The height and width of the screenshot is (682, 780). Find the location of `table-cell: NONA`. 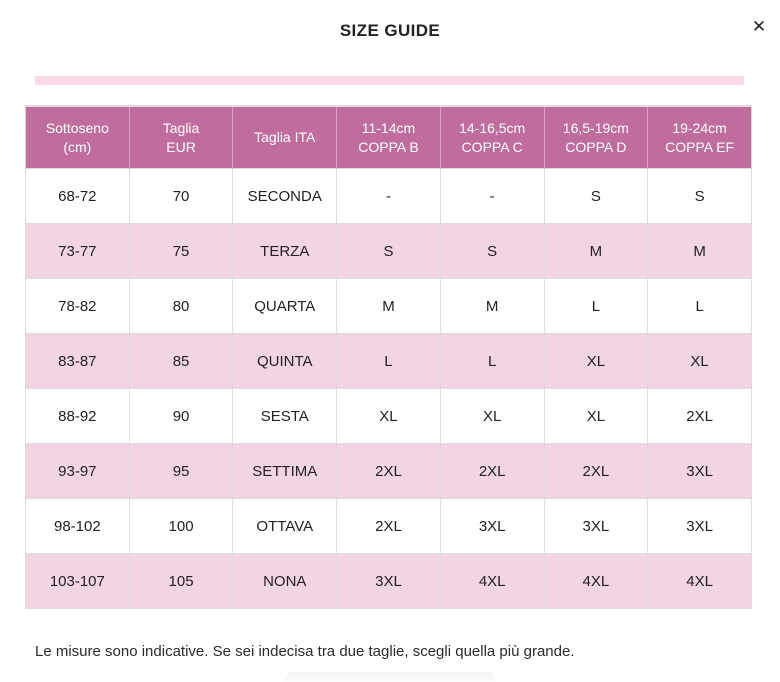

table-cell: NONA is located at coordinates (285, 581).